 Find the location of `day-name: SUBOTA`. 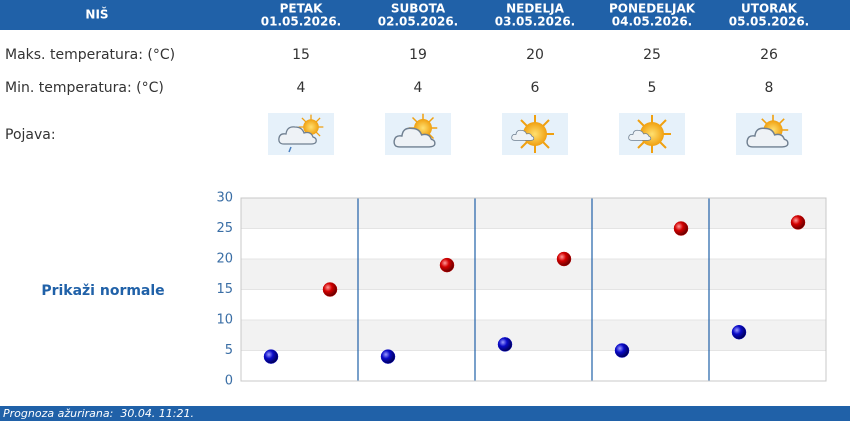

day-name: SUBOTA is located at coordinates (418, 9).